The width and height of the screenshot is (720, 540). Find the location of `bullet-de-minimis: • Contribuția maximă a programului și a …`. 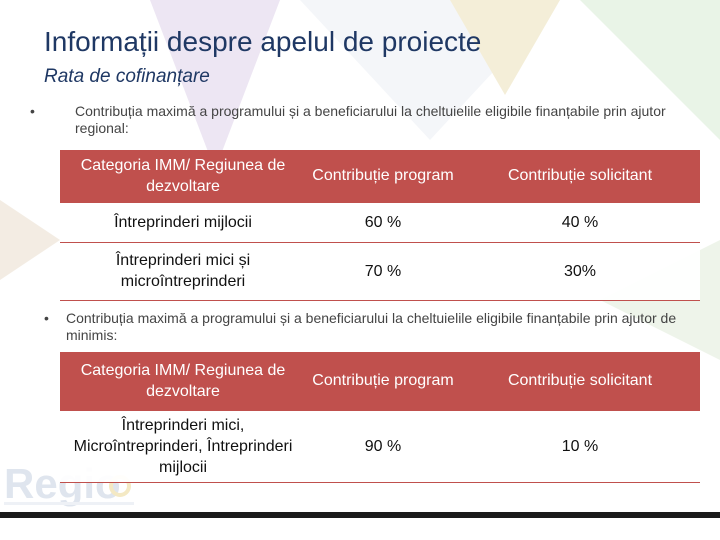

bullet-de-minimis: • Contribuția maximă a programului și a … is located at coordinates (374, 327).